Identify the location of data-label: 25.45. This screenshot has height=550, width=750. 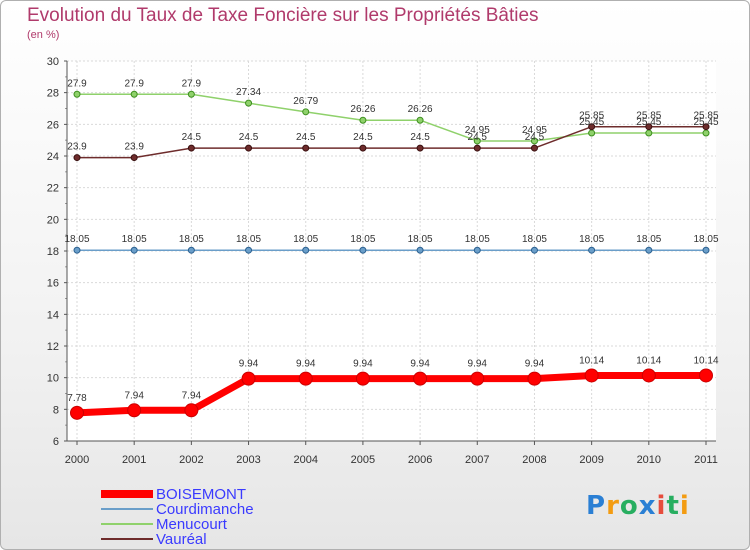
(648, 122).